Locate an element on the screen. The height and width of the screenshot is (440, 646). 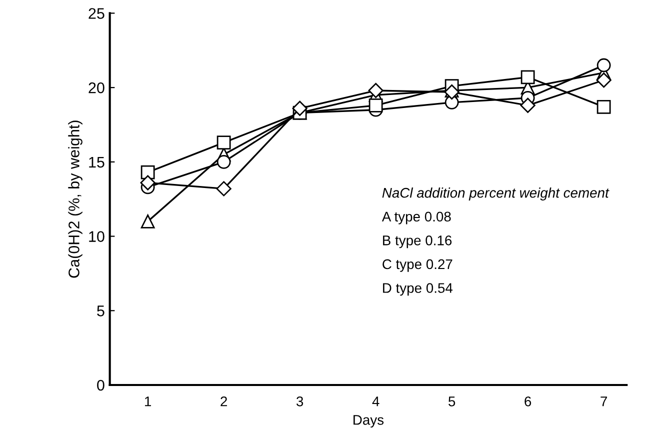
y-tick-label: 15 is located at coordinates (96, 162).